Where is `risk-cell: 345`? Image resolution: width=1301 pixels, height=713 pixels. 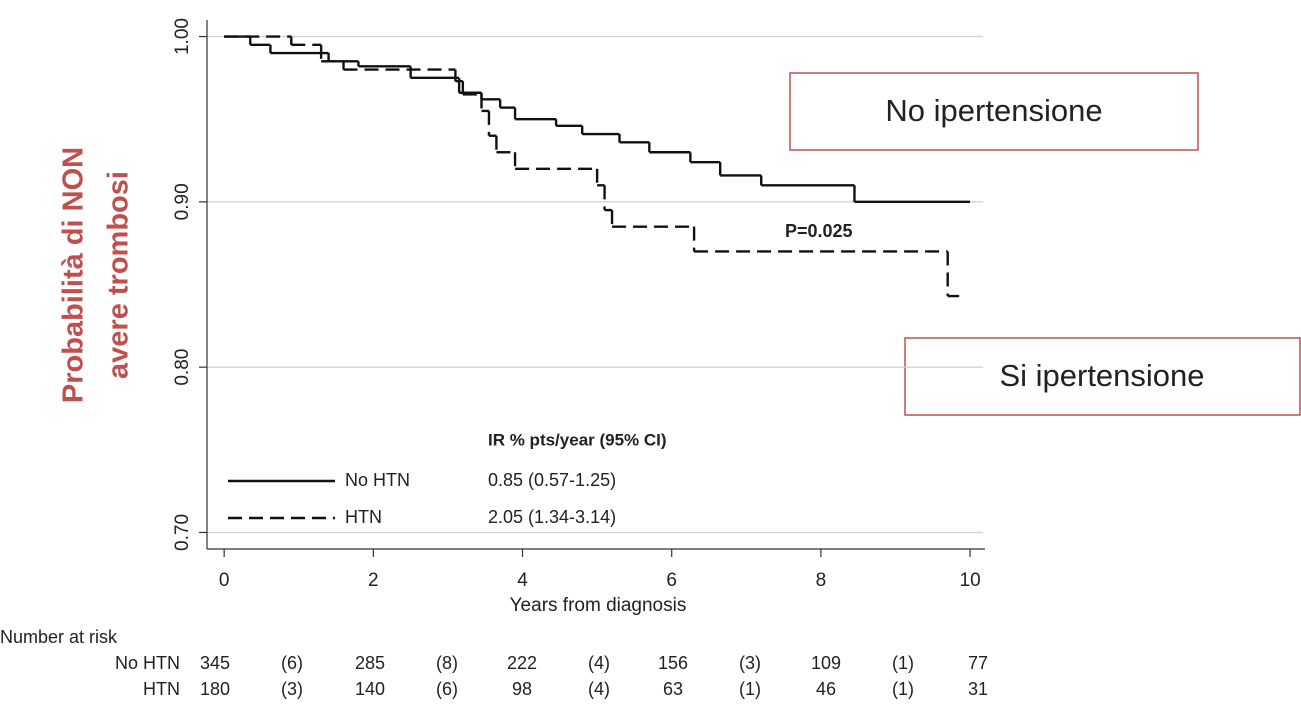
risk-cell: 345 is located at coordinates (215, 663).